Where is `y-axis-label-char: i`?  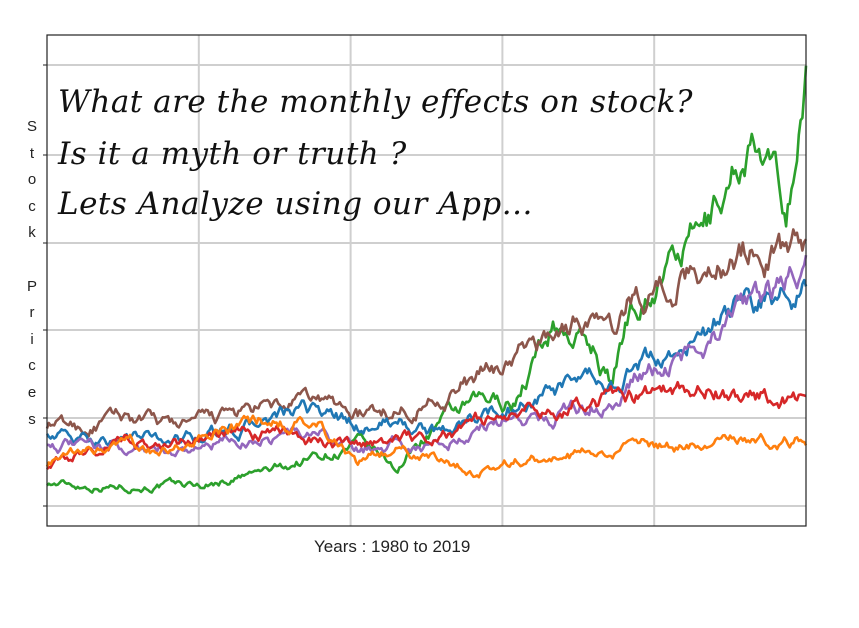 y-axis-label-char: i is located at coordinates (32, 339).